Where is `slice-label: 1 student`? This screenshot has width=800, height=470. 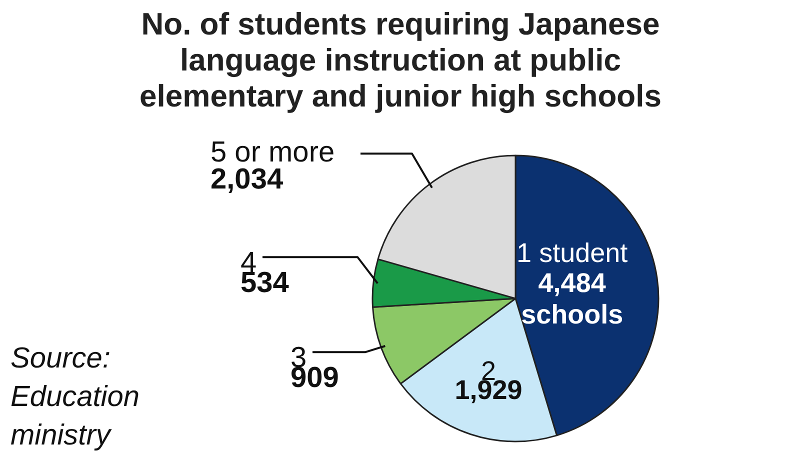 slice-label: 1 student is located at coordinates (572, 253).